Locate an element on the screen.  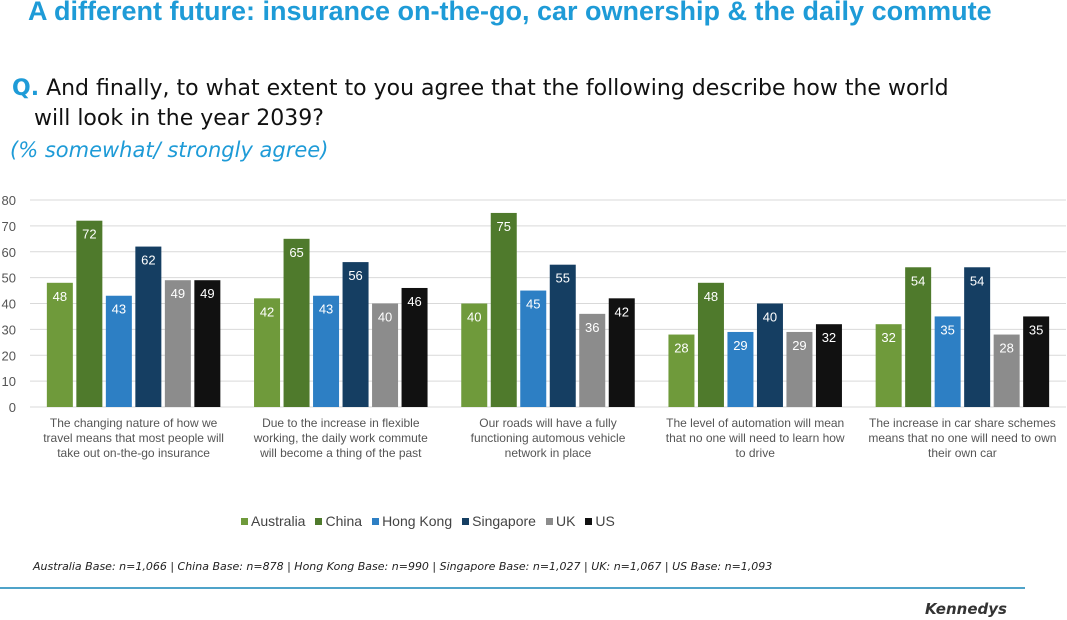
y-tick-label: 60 is located at coordinates (9, 252).